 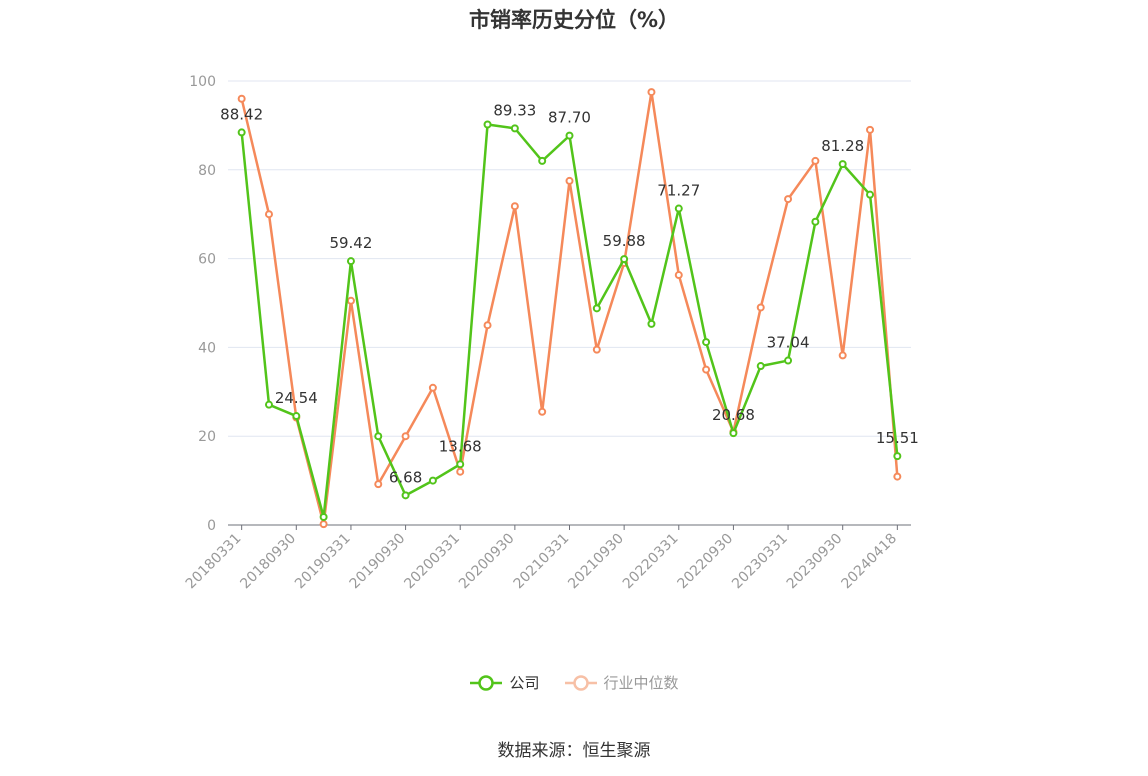 What do you see at coordinates (574, 751) in the screenshot?
I see `data-source: 数据来源：恒生聚源` at bounding box center [574, 751].